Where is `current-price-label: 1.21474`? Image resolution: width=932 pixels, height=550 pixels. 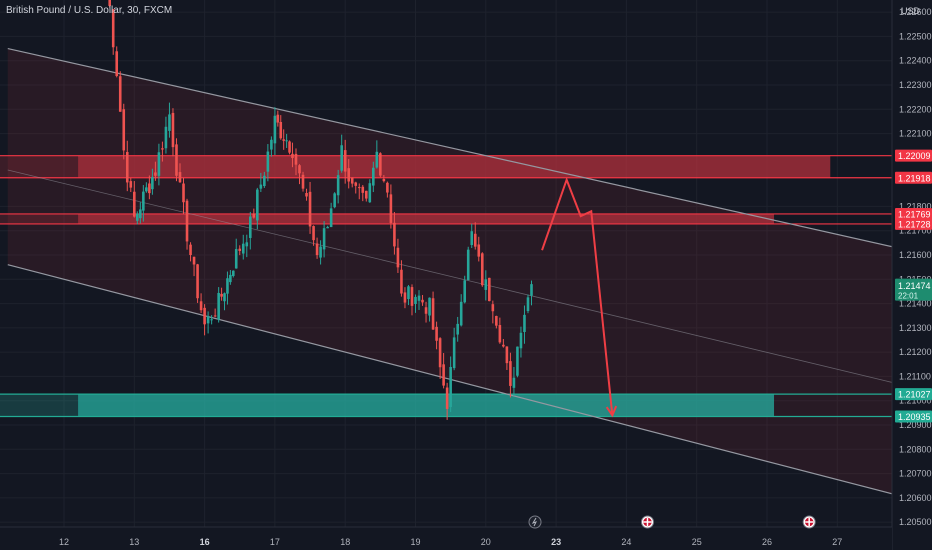
current-price-label: 1.21474 is located at coordinates (914, 286).